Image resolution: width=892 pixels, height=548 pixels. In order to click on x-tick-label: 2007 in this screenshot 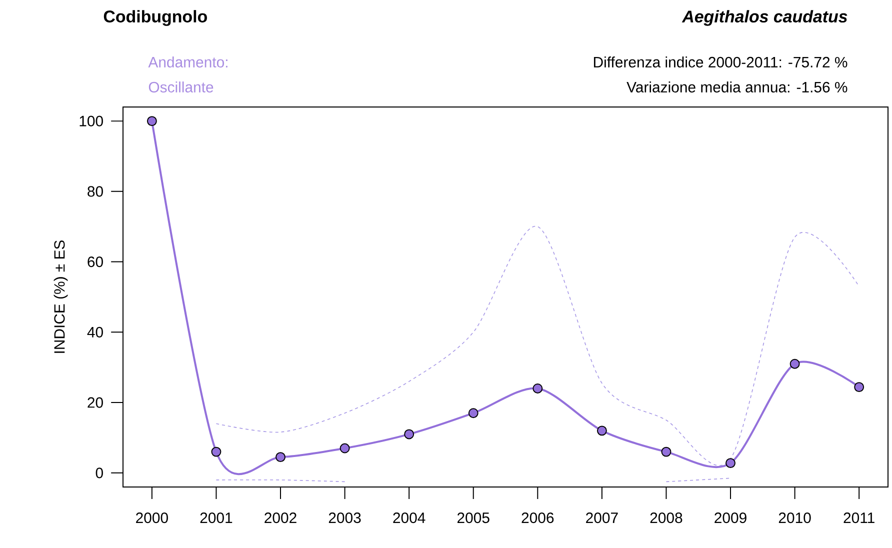, I will do `click(602, 518)`.